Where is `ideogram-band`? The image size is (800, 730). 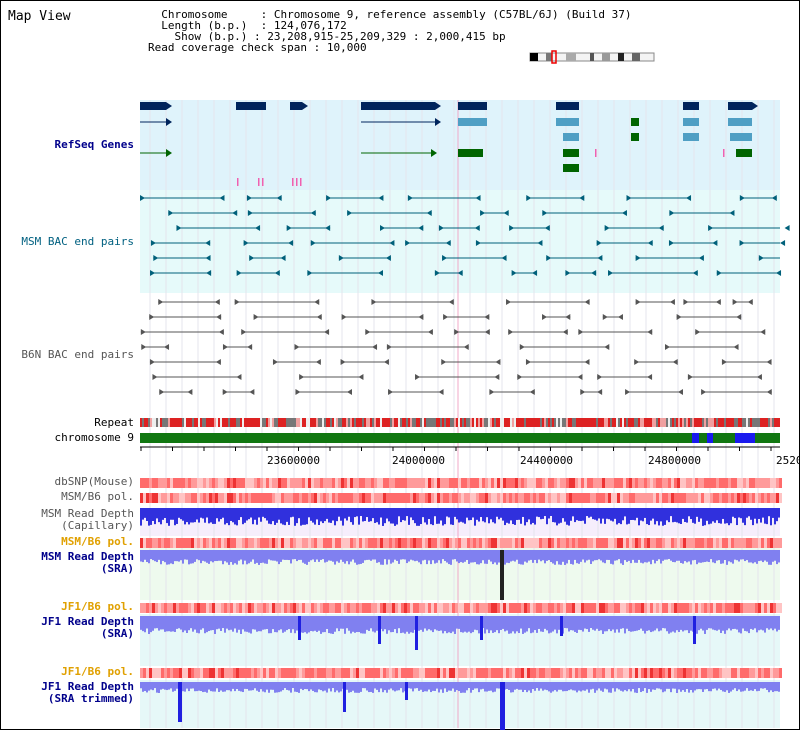
ideogram-band is located at coordinates (534, 57).